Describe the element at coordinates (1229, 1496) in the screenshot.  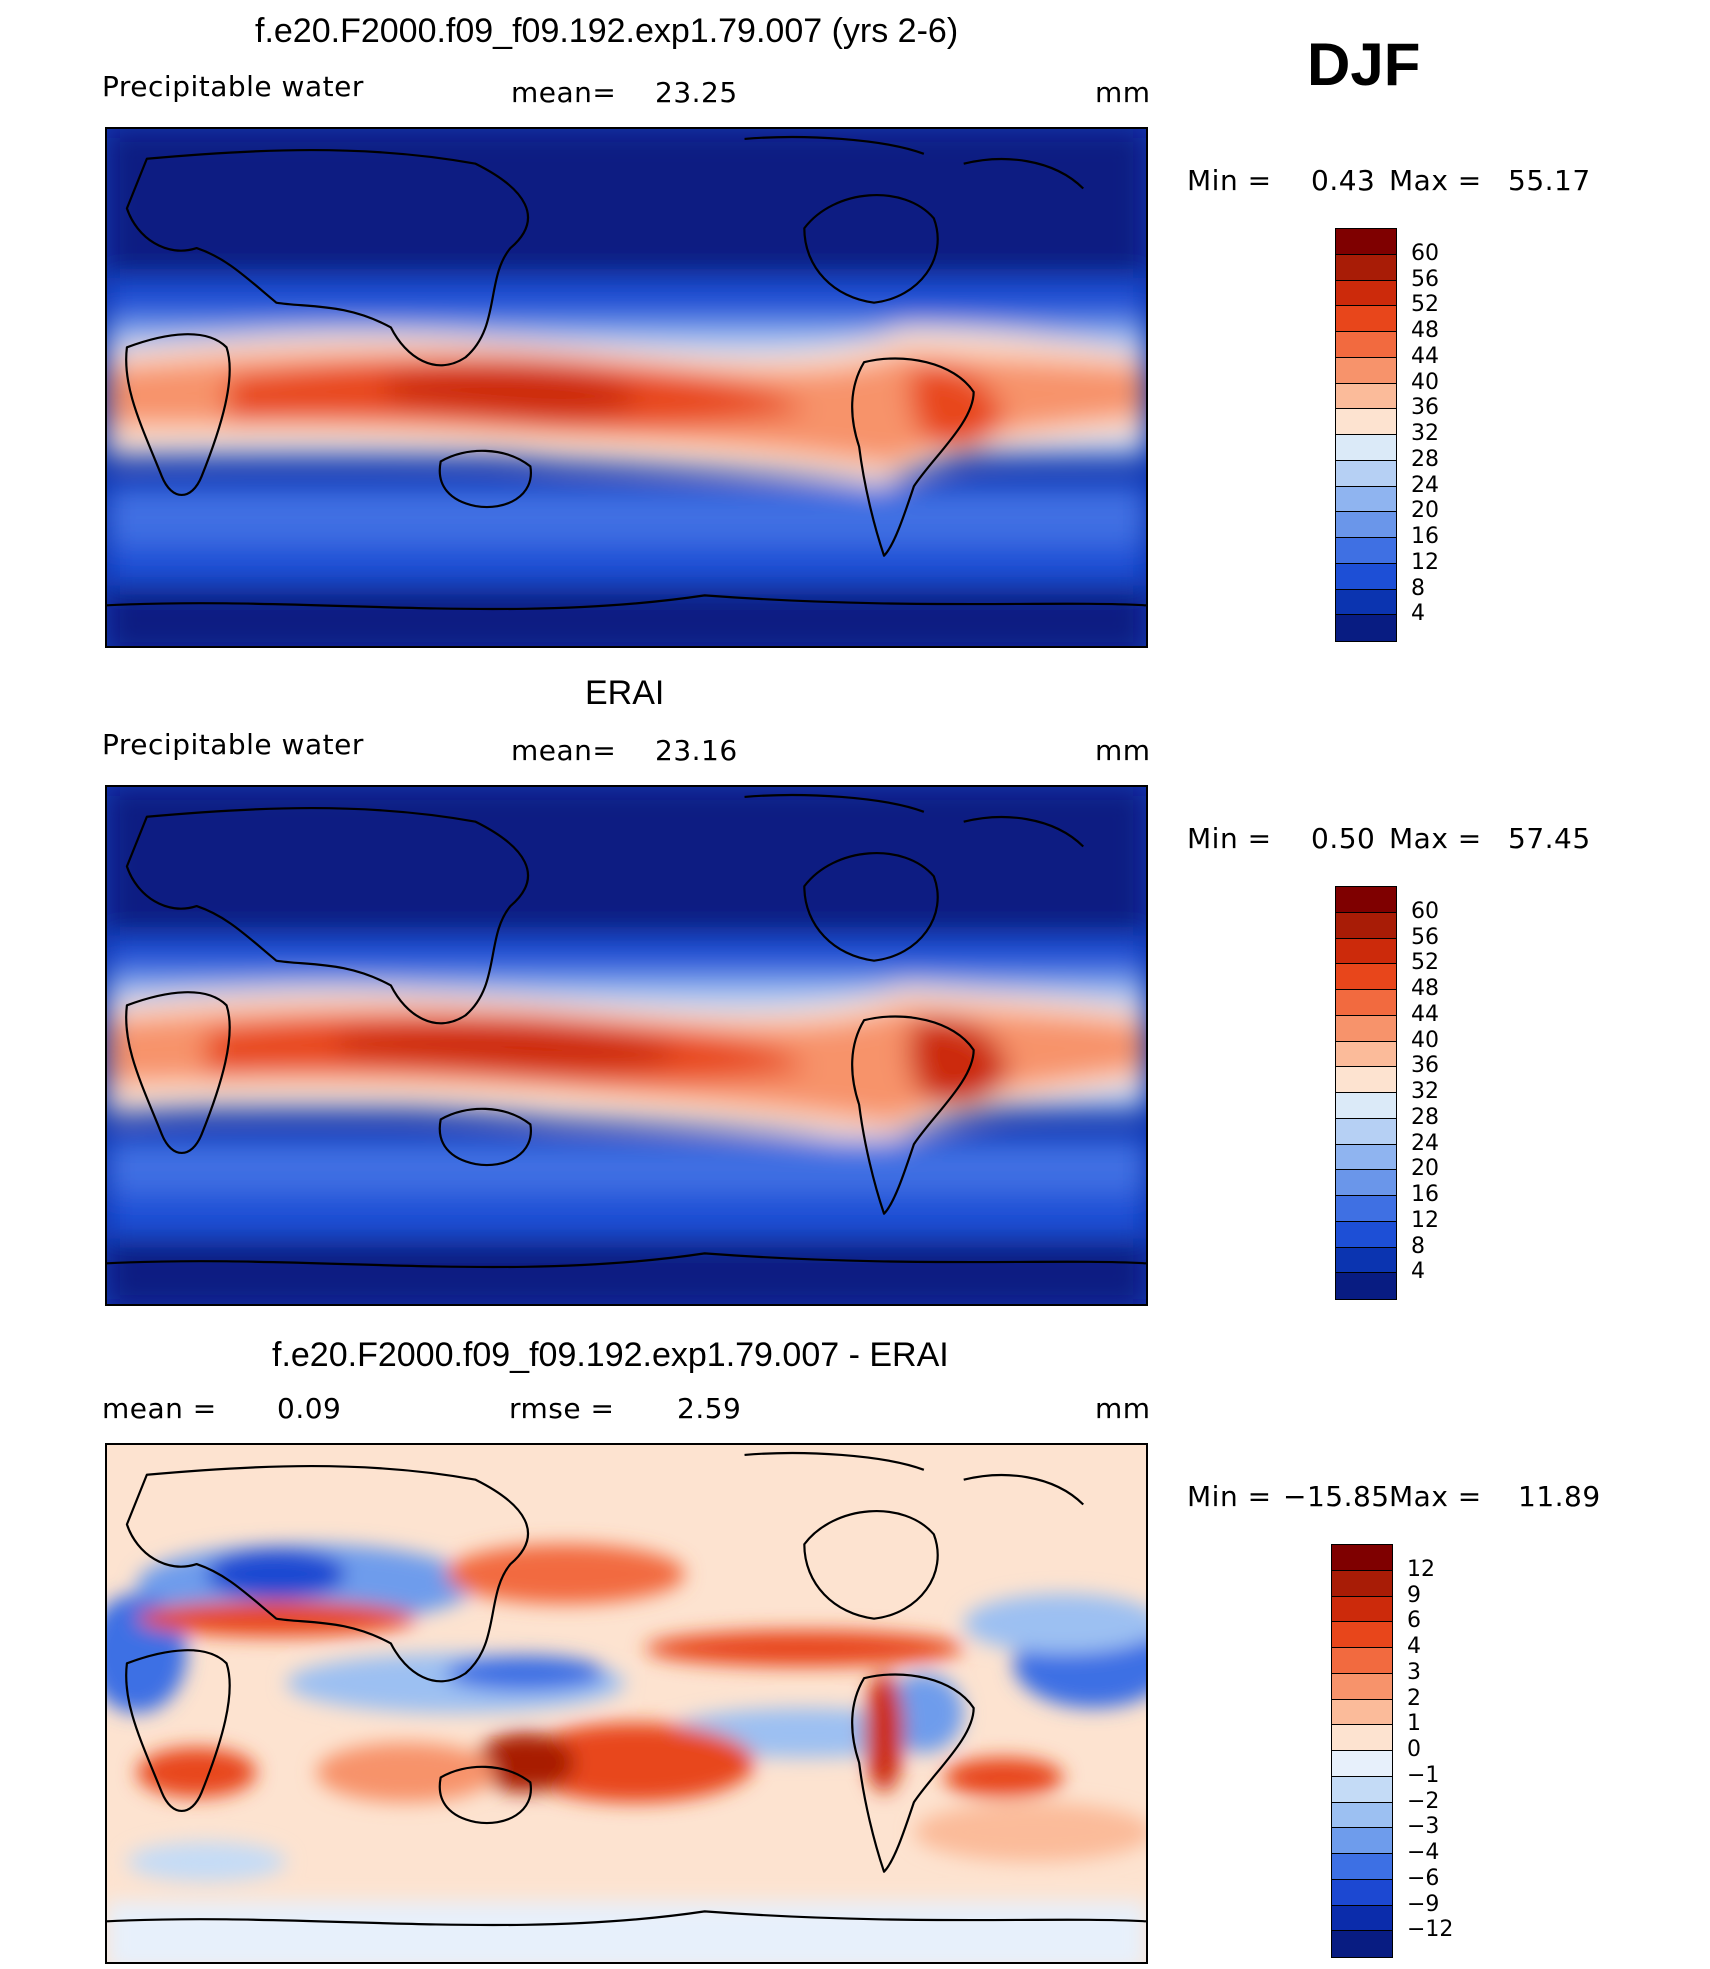
I see `panel3-min-label: Min =` at that location.